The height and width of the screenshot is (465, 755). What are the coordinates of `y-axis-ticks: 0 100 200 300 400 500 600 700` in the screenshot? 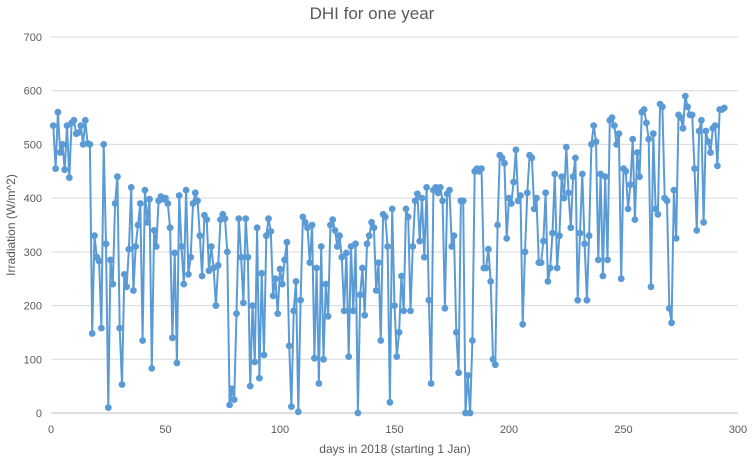 It's located at (33, 226).